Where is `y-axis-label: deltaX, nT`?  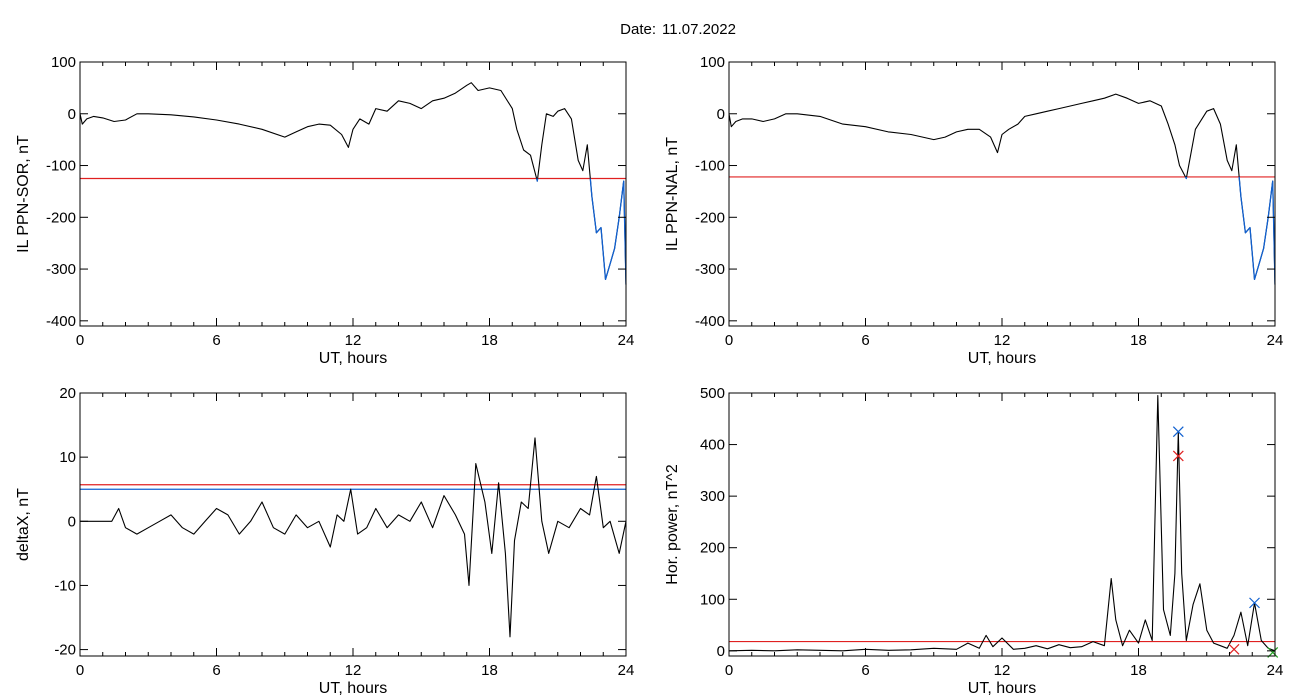 y-axis-label: deltaX, nT is located at coordinates (23, 524).